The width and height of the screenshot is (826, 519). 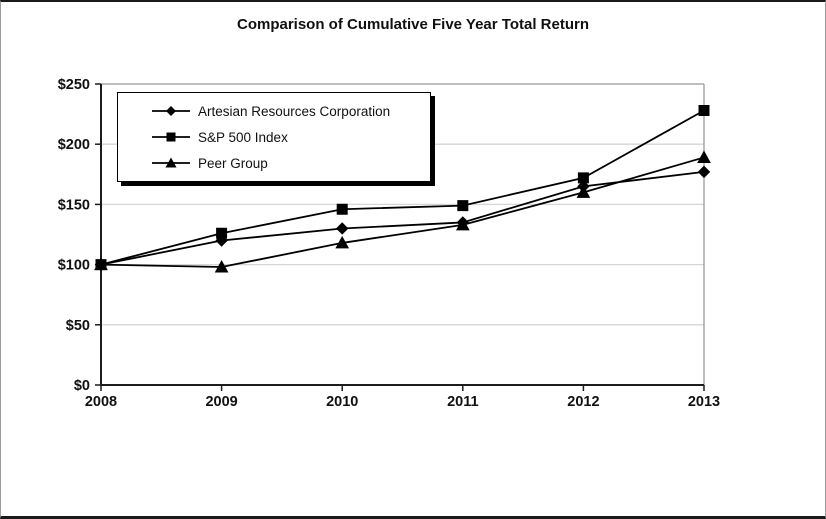 What do you see at coordinates (82, 386) in the screenshot?
I see `y-axis-label: $0` at bounding box center [82, 386].